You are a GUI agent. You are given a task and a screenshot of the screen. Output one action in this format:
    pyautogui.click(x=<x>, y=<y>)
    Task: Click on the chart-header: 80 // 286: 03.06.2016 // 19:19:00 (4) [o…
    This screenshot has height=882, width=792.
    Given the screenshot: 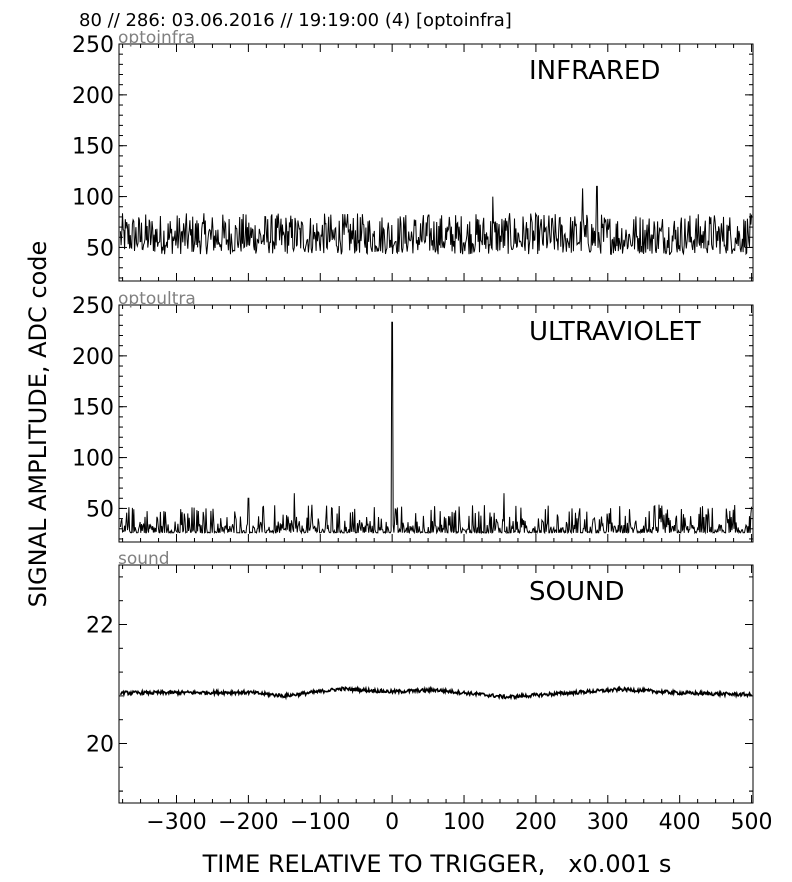 What is the action you would take?
    pyautogui.click(x=295, y=20)
    